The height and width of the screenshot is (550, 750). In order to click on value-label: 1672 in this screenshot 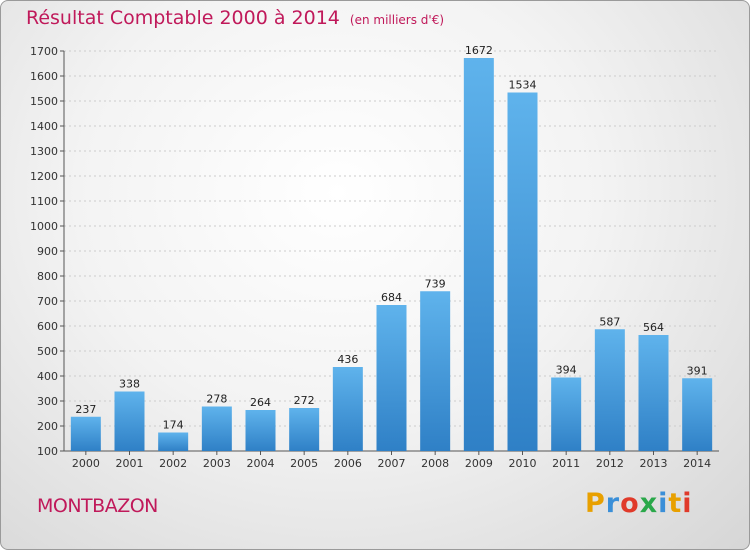, I will do `click(479, 50)`.